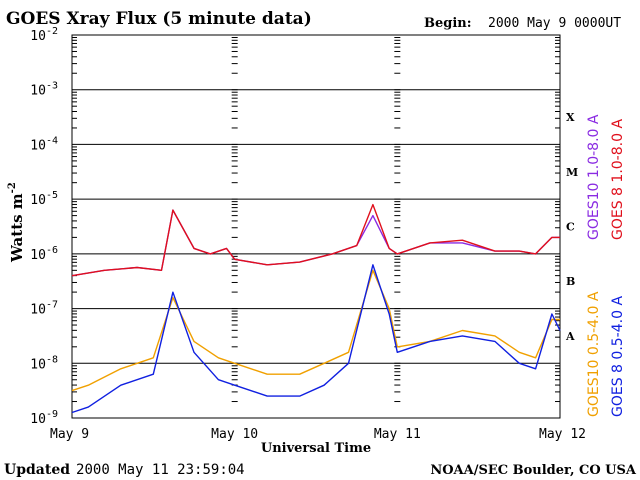 This screenshot has width=640, height=480. Describe the element at coordinates (562, 434) in the screenshot. I see `x-tick-label: May 12` at that location.